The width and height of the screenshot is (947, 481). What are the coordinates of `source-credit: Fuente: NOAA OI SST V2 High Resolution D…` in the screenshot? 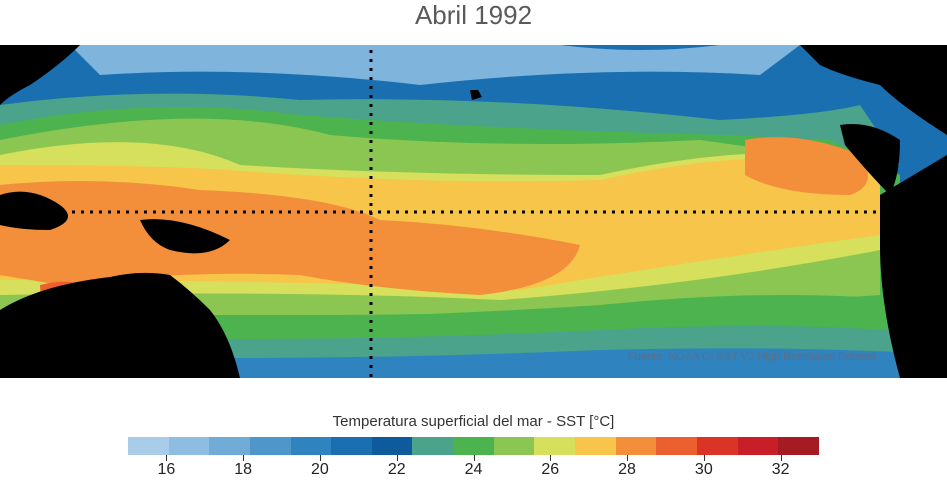 It's located at (752, 357).